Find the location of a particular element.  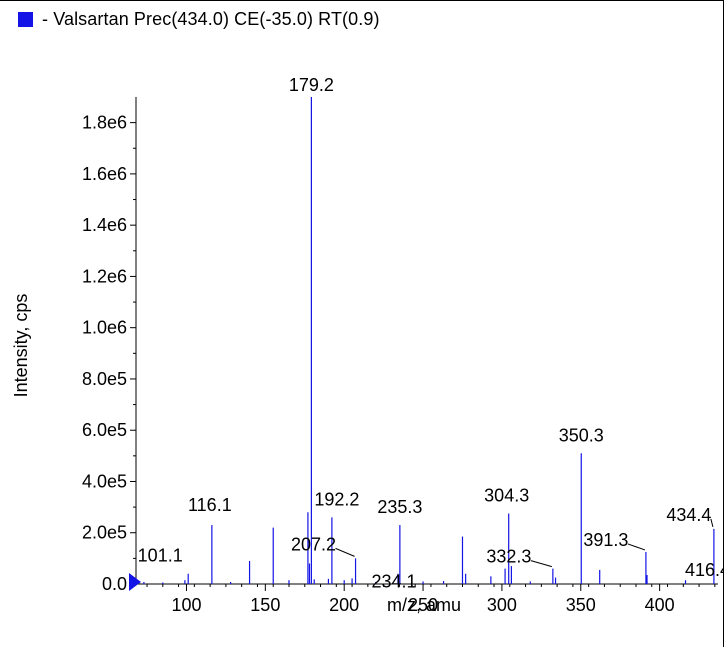

peak-label: 207.2 is located at coordinates (313, 544).